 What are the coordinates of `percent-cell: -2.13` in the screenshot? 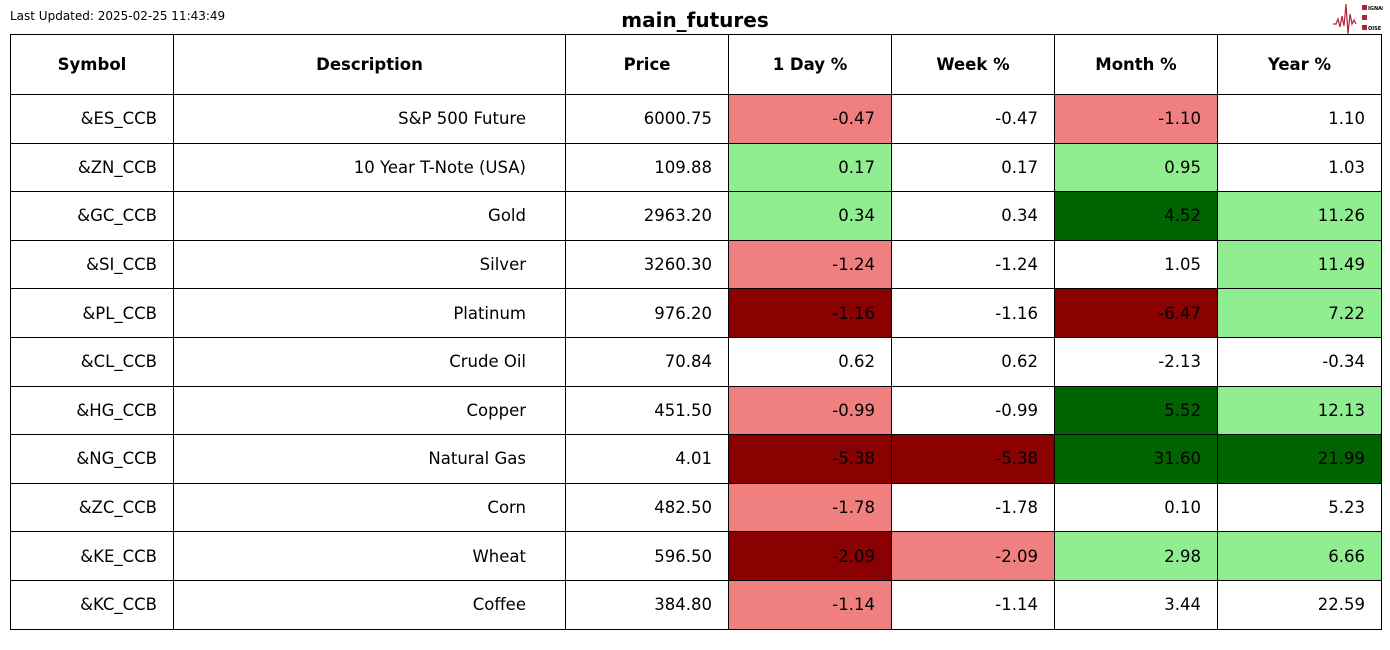 It's located at (1136, 361).